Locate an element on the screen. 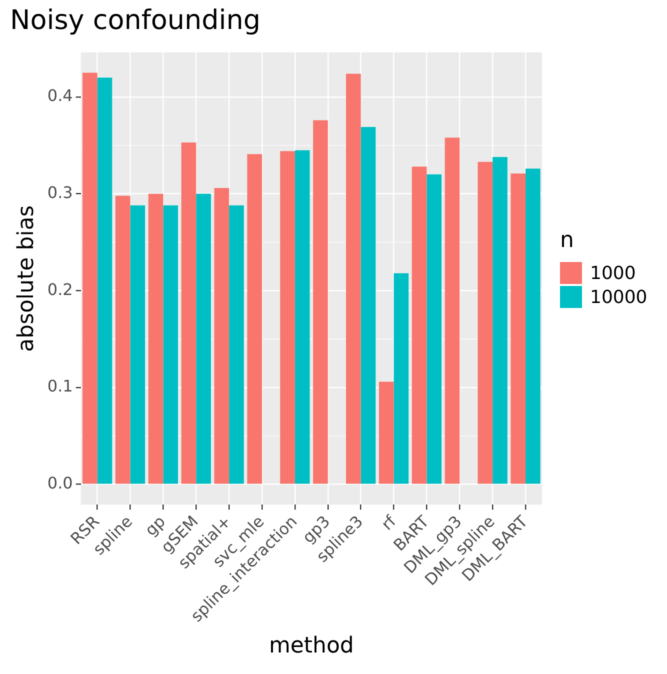 This screenshot has height=674, width=667. y-tick-label: 0.1 is located at coordinates (60, 386).